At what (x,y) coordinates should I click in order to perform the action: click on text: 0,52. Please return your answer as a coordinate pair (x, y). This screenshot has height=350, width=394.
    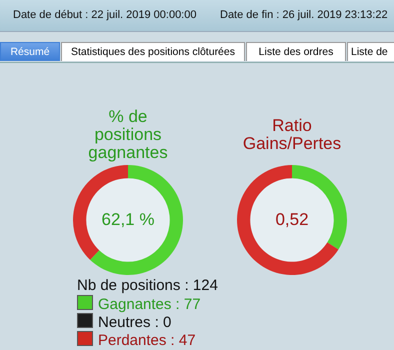
    Looking at the image, I should click on (292, 220).